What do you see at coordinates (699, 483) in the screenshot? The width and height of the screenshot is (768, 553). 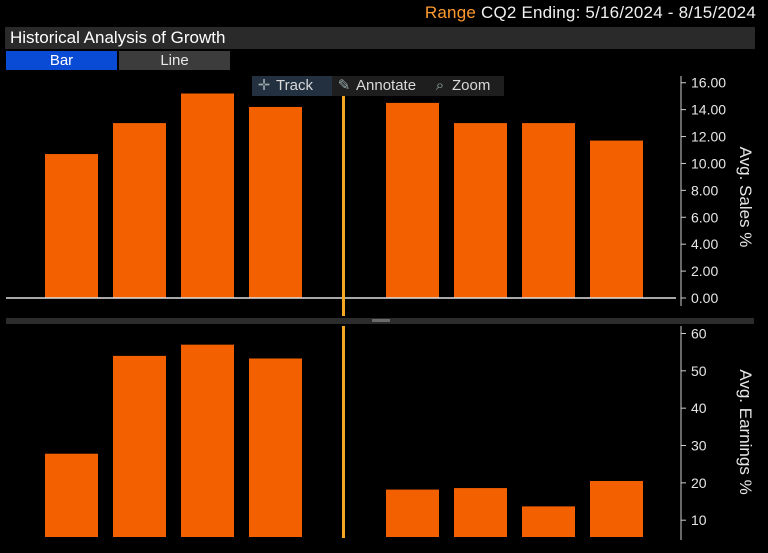 I see `y-tick-label: 20` at bounding box center [699, 483].